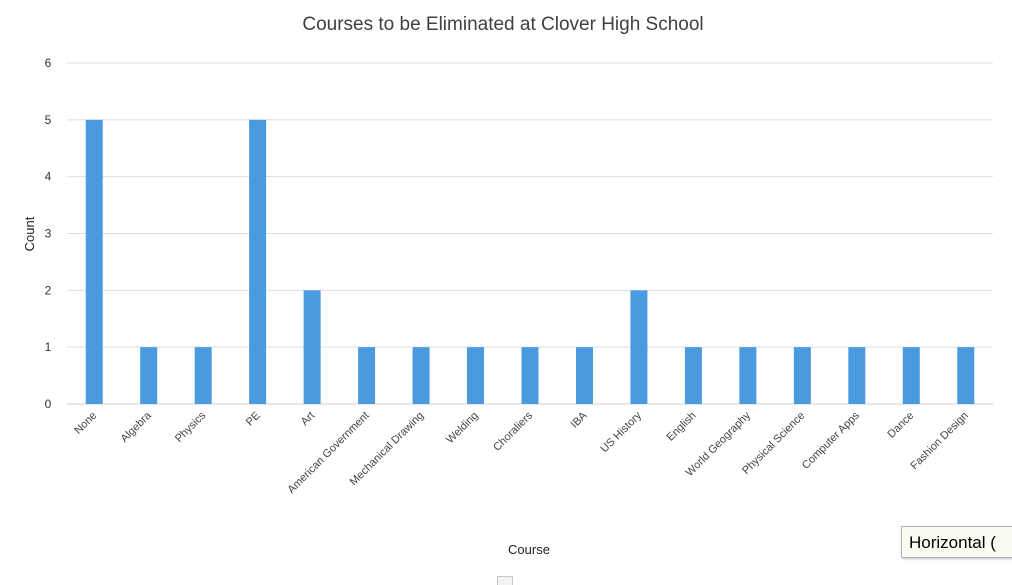 The width and height of the screenshot is (1012, 585). I want to click on y-axis-ticks: 0 1 2 3 4 5 6, so click(48, 233).